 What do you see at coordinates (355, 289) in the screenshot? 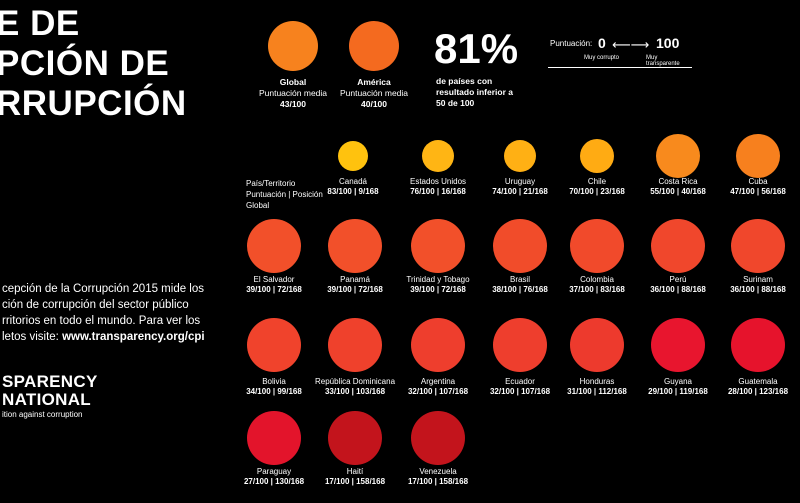
I see `country-stats: 39/100 | 72/168` at bounding box center [355, 289].